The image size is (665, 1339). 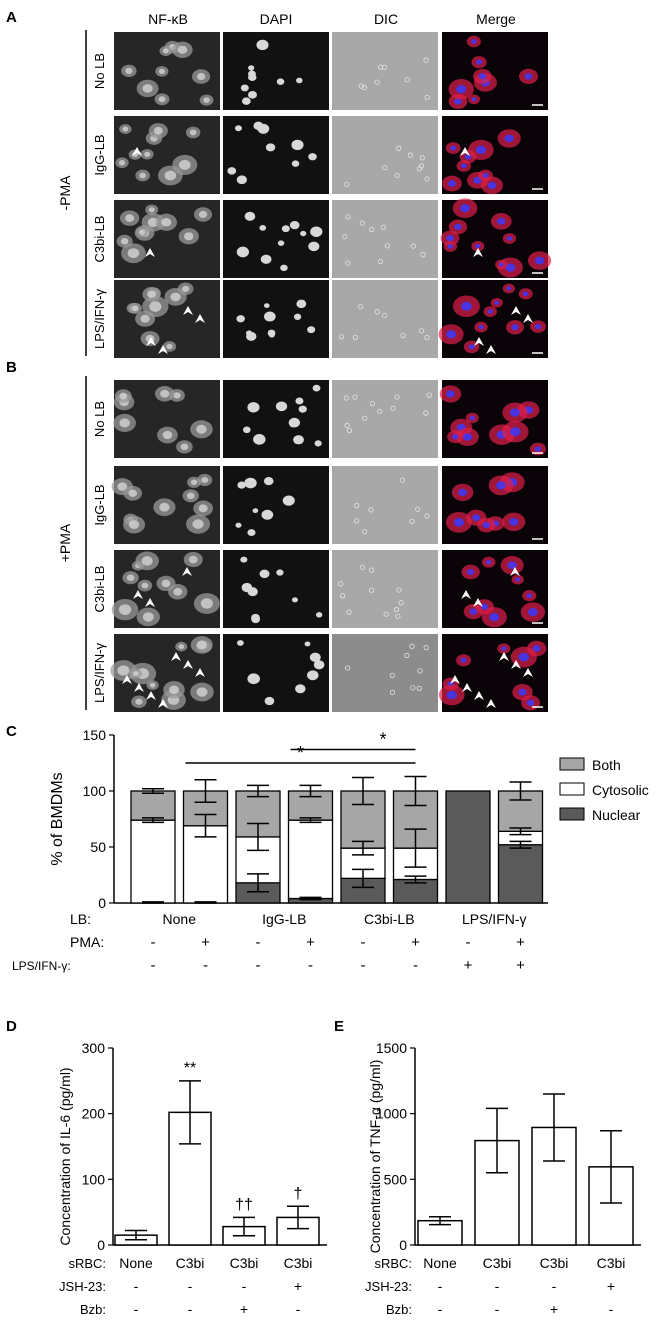 What do you see at coordinates (153, 805) in the screenshot?
I see `bar-segment-both` at bounding box center [153, 805].